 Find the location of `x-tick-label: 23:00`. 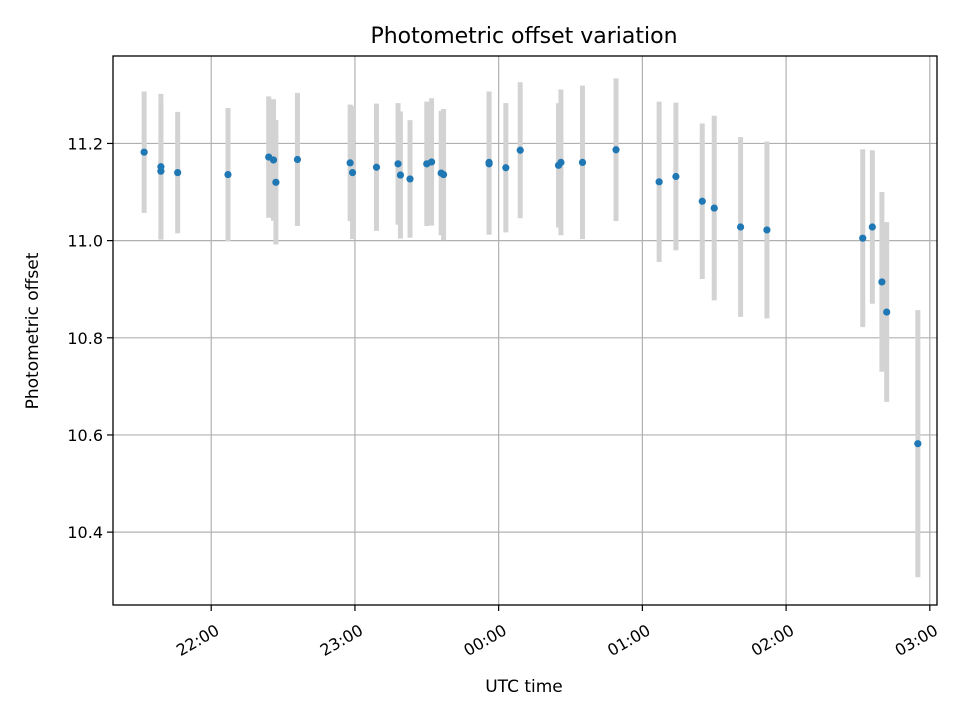

x-tick-label: 23:00 is located at coordinates (341, 640).